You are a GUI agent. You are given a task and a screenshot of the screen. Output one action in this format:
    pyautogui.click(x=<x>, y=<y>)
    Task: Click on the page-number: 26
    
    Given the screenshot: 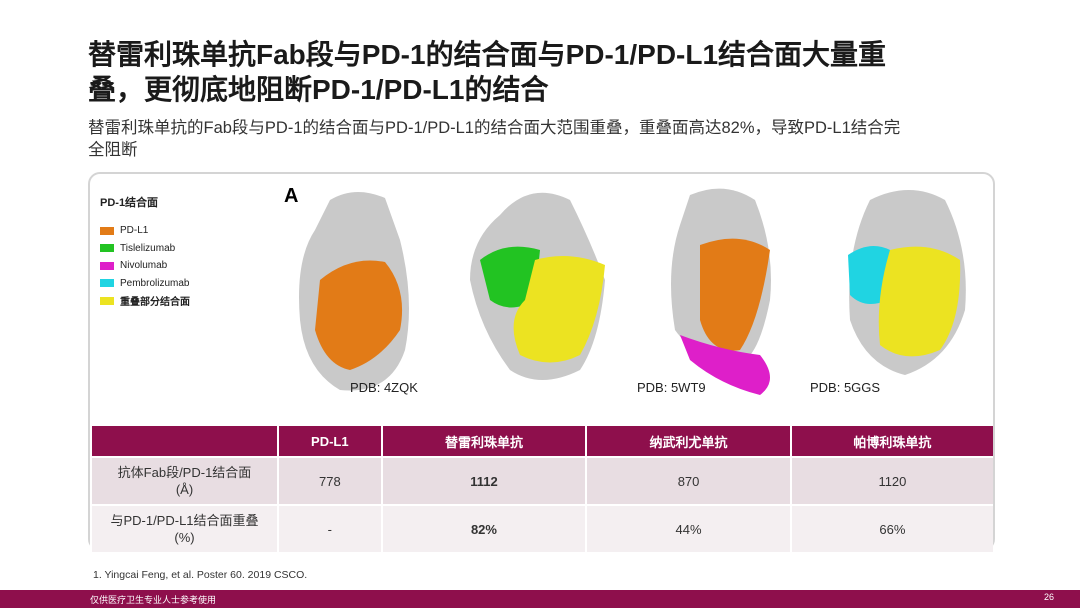 What is the action you would take?
    pyautogui.click(x=1048, y=597)
    